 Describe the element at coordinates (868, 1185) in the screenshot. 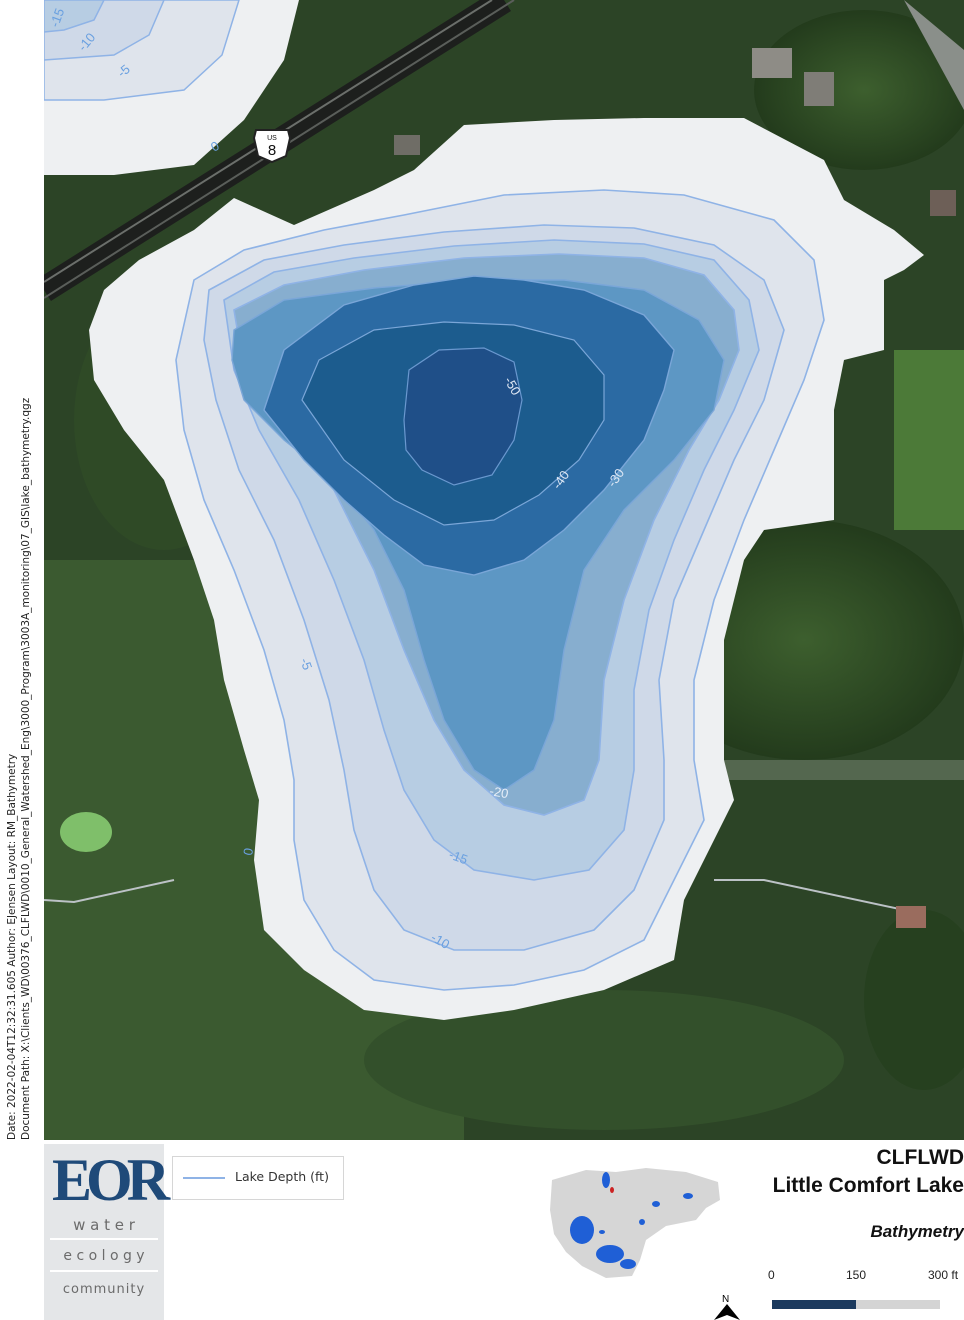

I see `title-line2: Little Comfort Lake` at that location.